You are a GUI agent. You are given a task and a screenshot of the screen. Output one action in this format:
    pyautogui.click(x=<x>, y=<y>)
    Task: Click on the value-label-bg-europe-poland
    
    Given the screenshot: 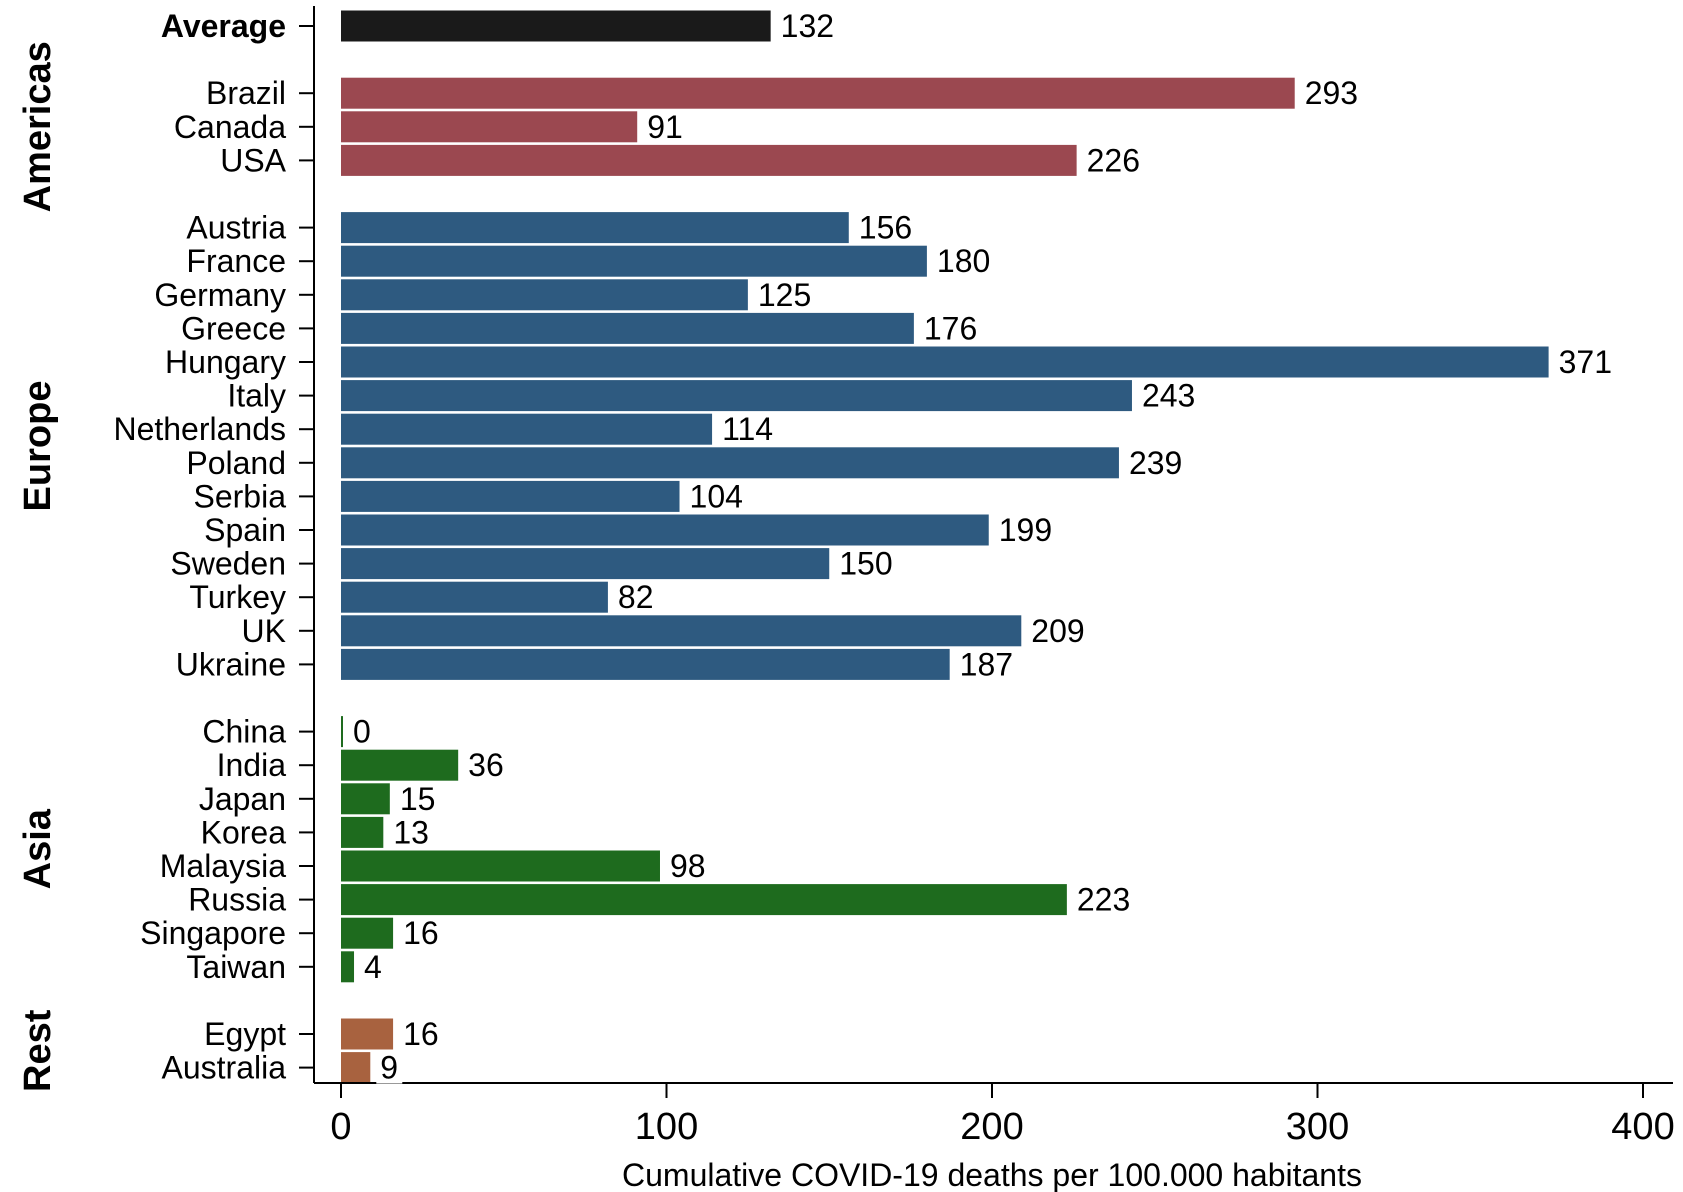 What is the action you would take?
    pyautogui.click(x=1155, y=462)
    